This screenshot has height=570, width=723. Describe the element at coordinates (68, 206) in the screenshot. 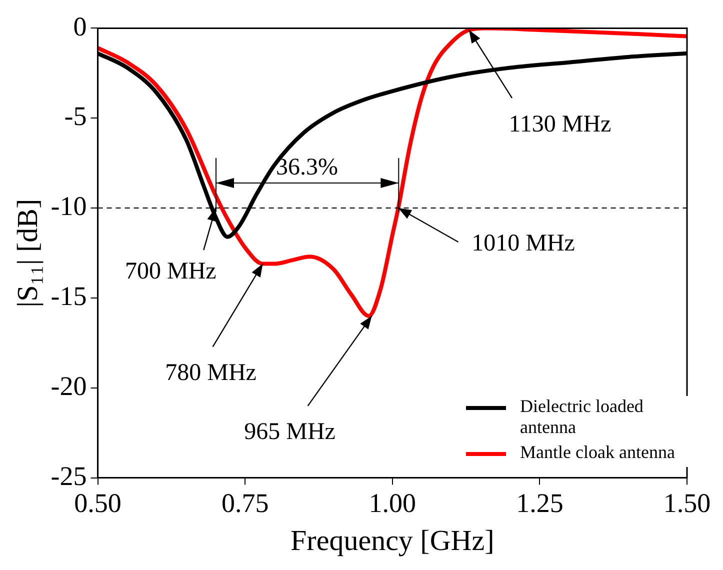

I see `y-tick-label: -10` at that location.